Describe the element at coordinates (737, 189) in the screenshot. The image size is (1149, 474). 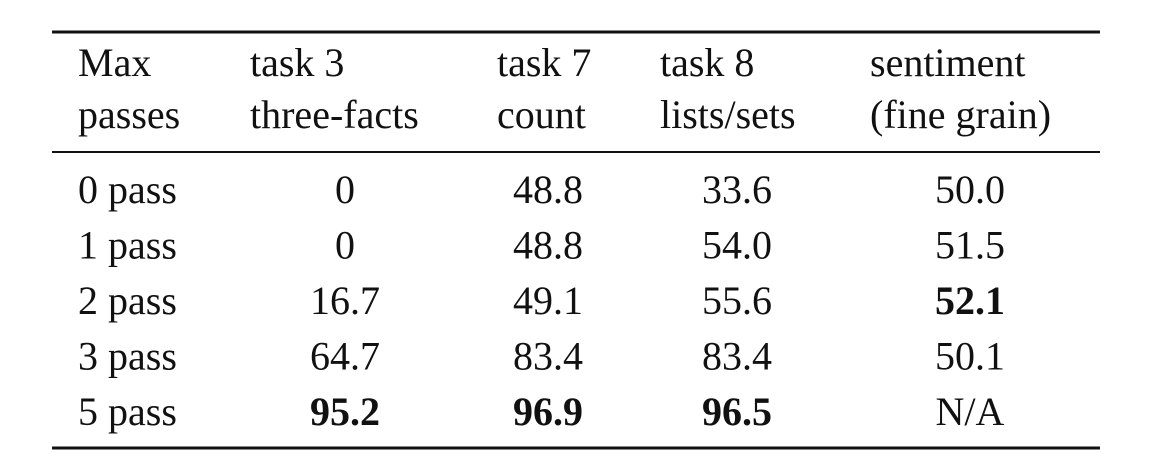
I see `cell: 33.6` at that location.